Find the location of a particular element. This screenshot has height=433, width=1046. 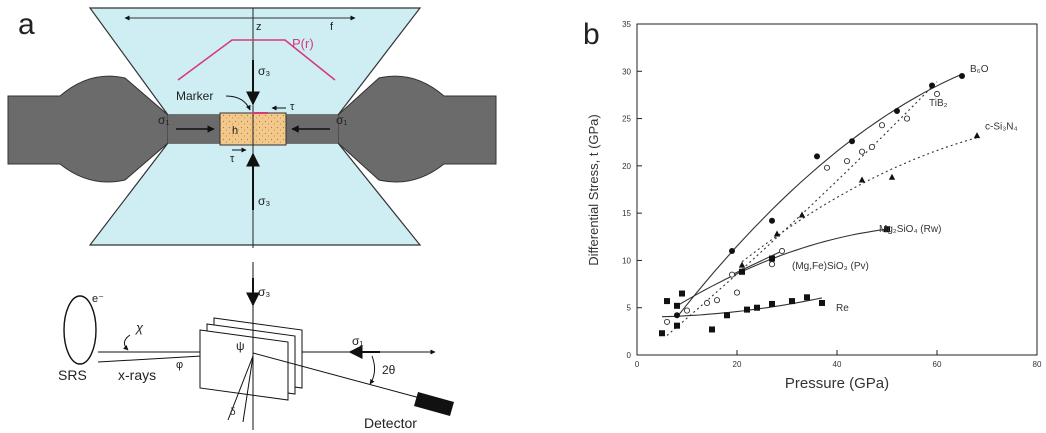

marker-pointer is located at coordinates (238, 103).